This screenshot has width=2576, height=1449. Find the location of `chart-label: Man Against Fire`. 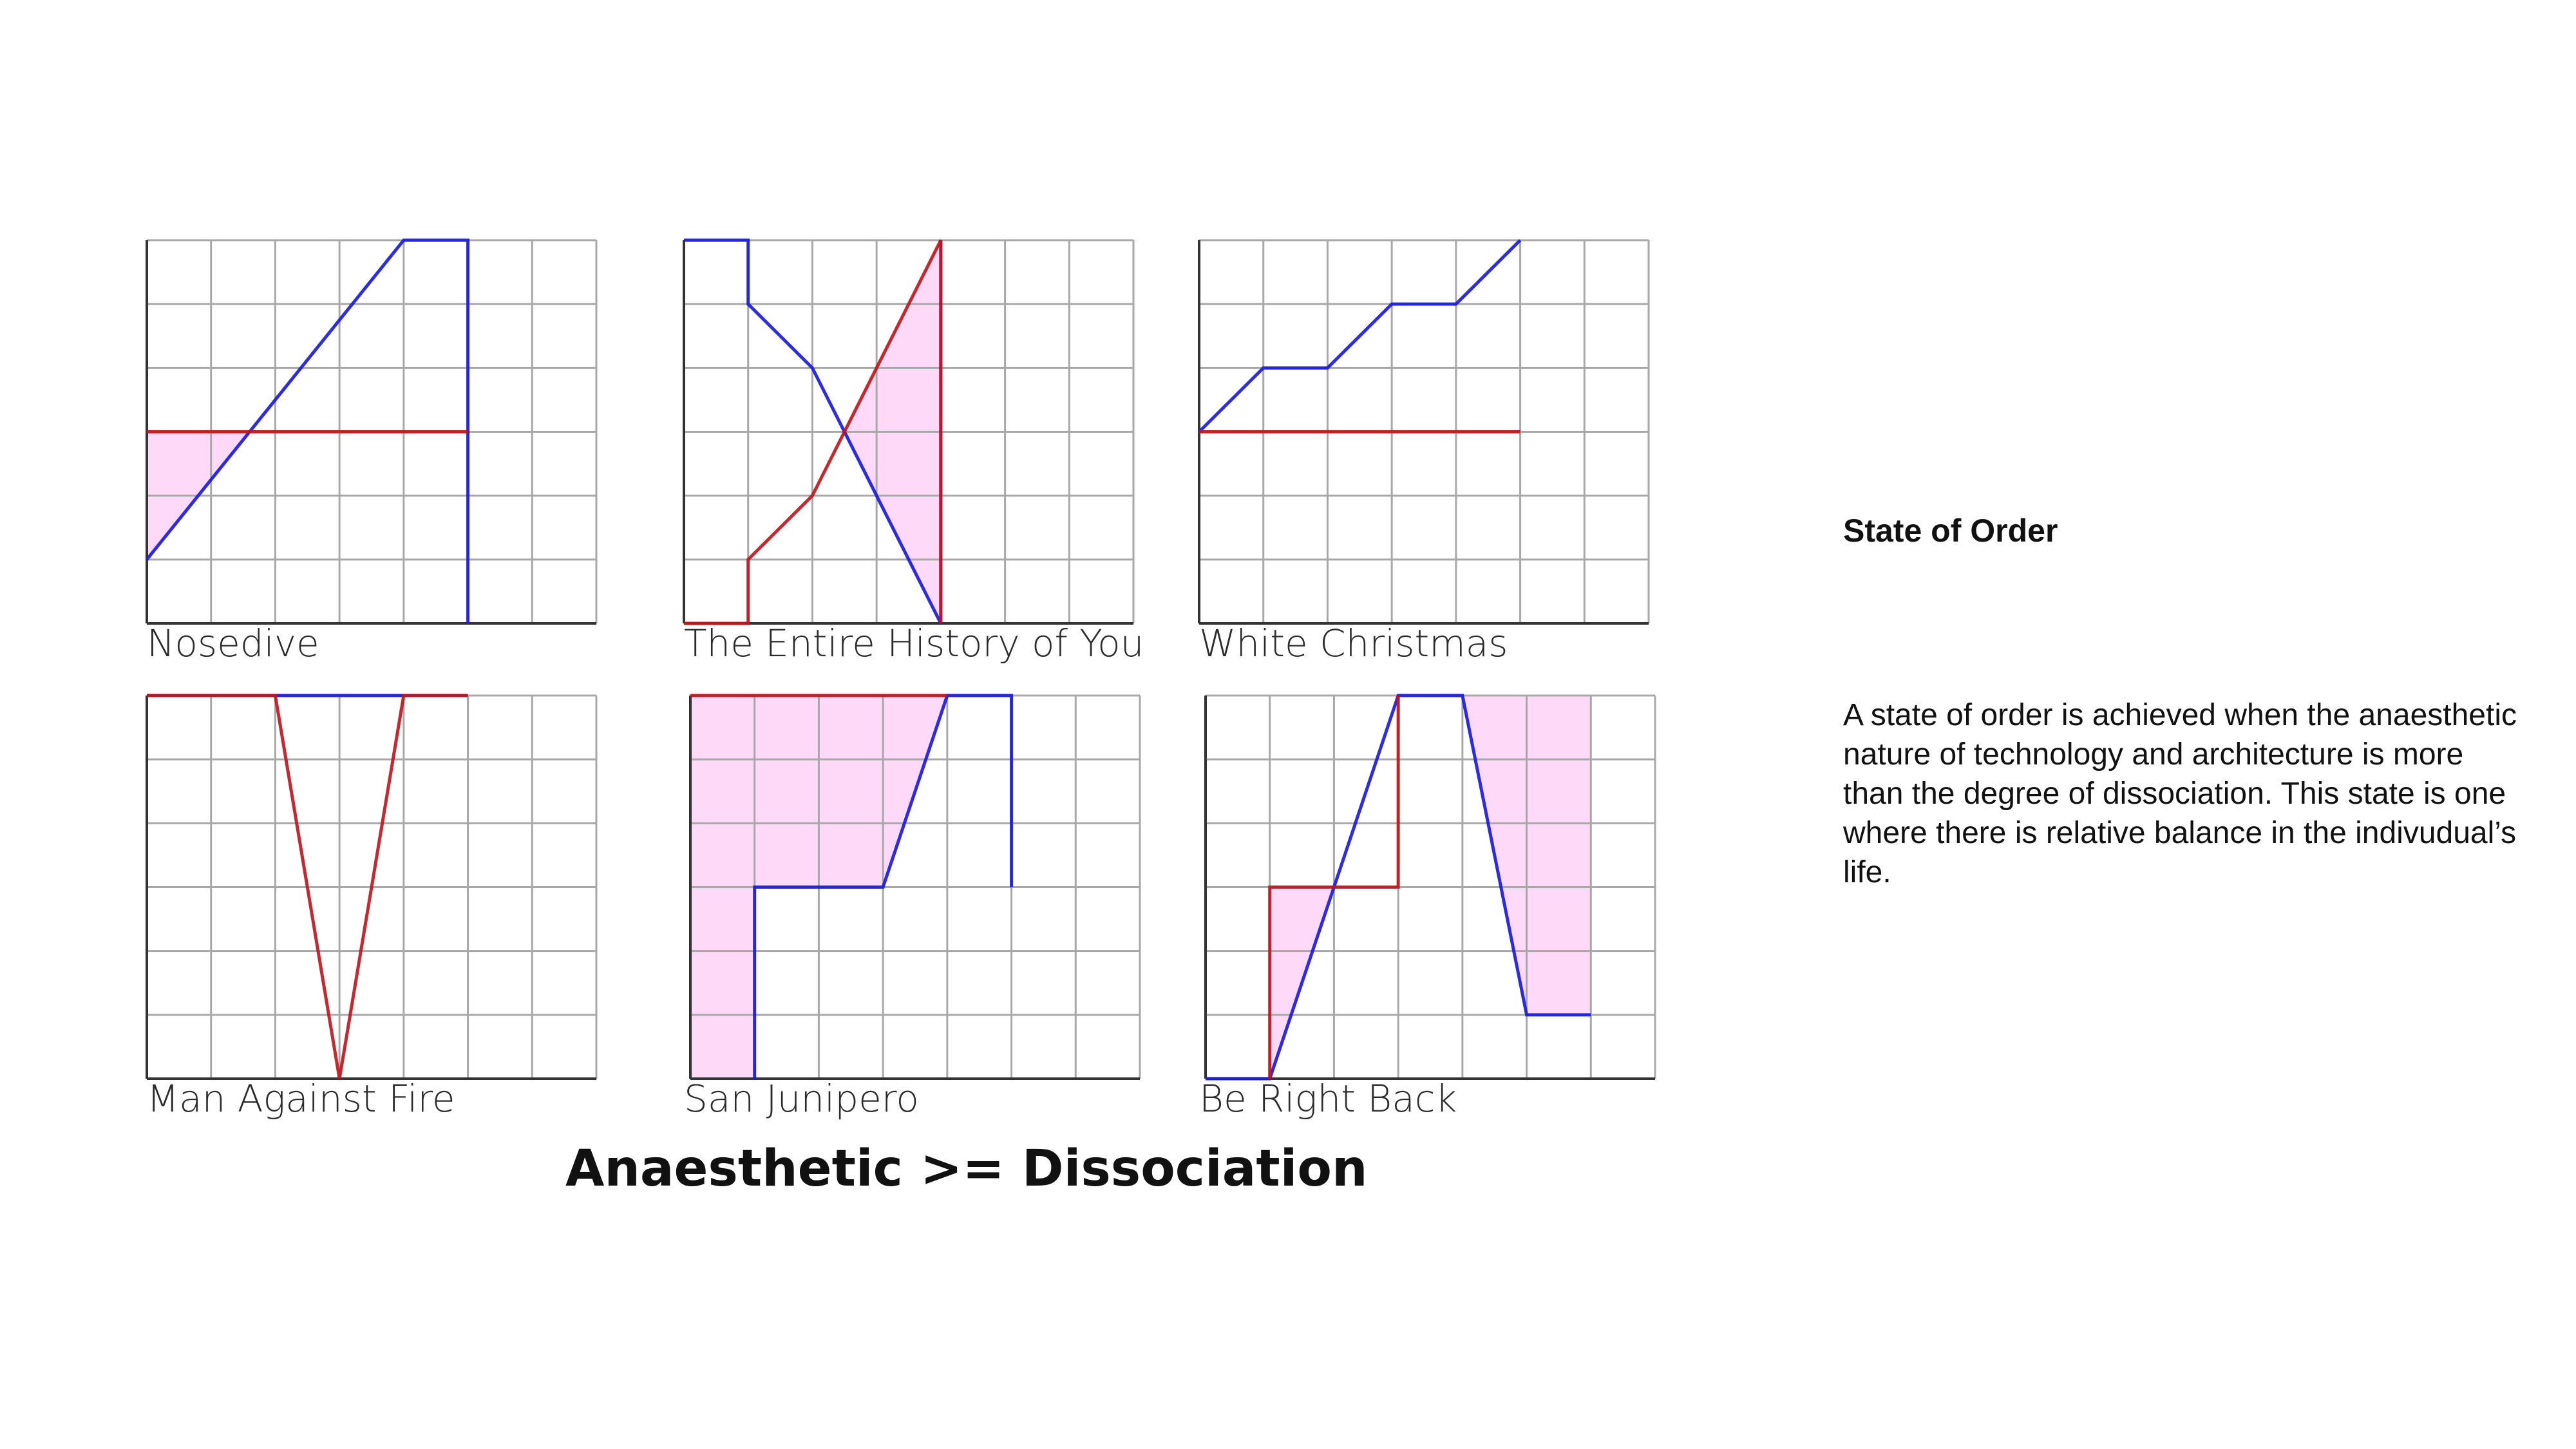

chart-label: Man Against Fire is located at coordinates (301, 1099).